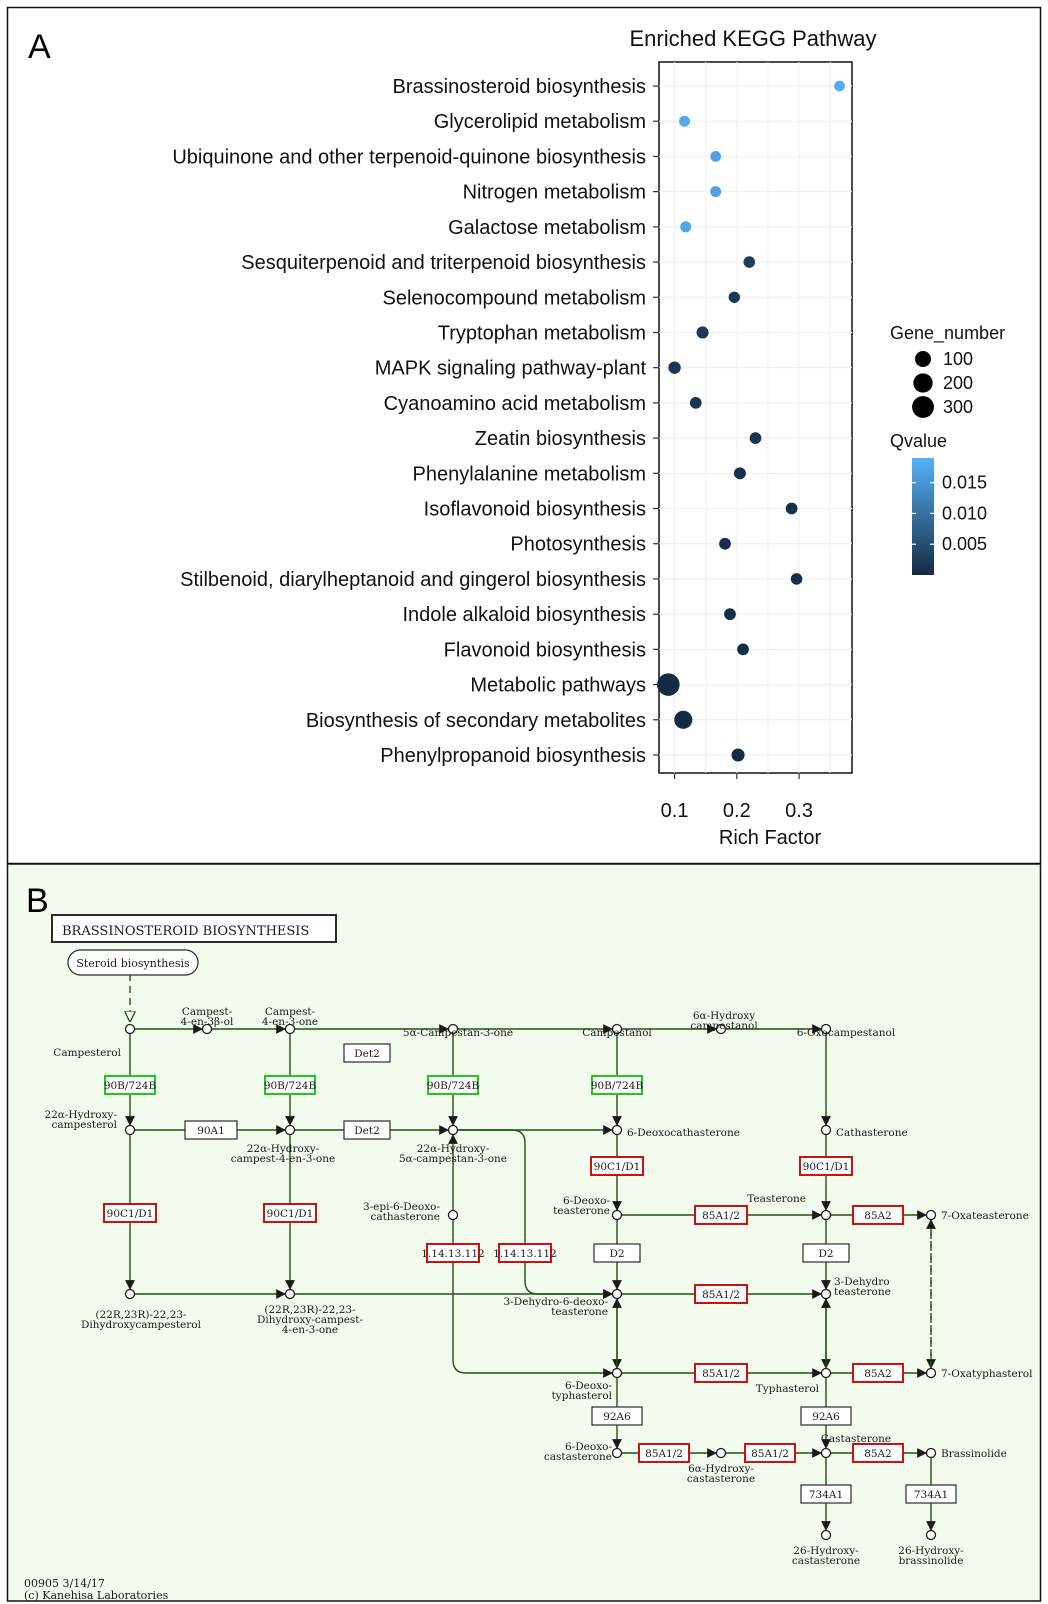 The height and width of the screenshot is (1604, 1048). Describe the element at coordinates (675, 811) in the screenshot. I see `x-tick-label: 0.1` at that location.